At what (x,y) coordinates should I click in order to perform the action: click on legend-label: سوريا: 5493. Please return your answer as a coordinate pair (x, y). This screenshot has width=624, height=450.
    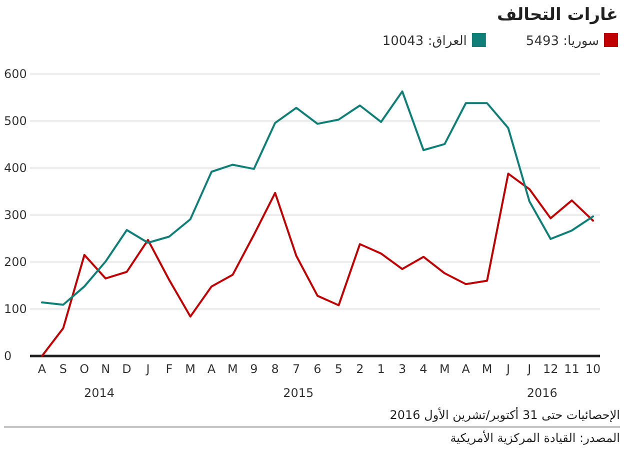
    Looking at the image, I should click on (562, 41).